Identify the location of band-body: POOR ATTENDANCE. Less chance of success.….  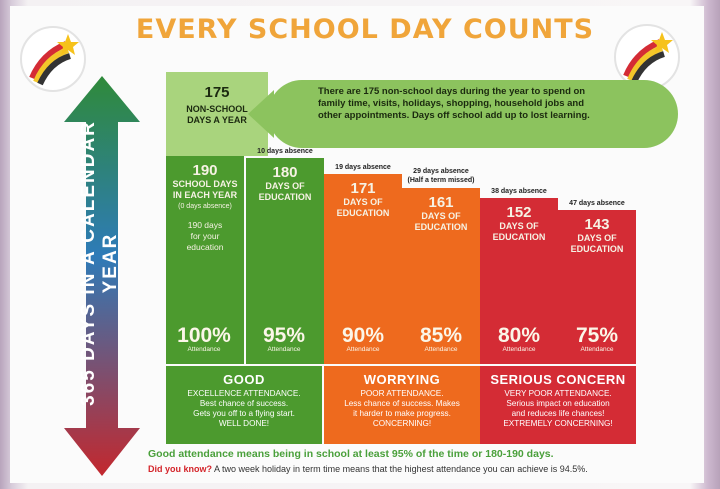
(402, 409).